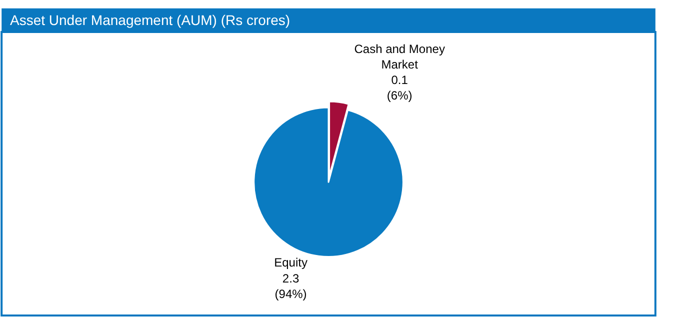  I want to click on slice-label: Equity, so click(291, 263).